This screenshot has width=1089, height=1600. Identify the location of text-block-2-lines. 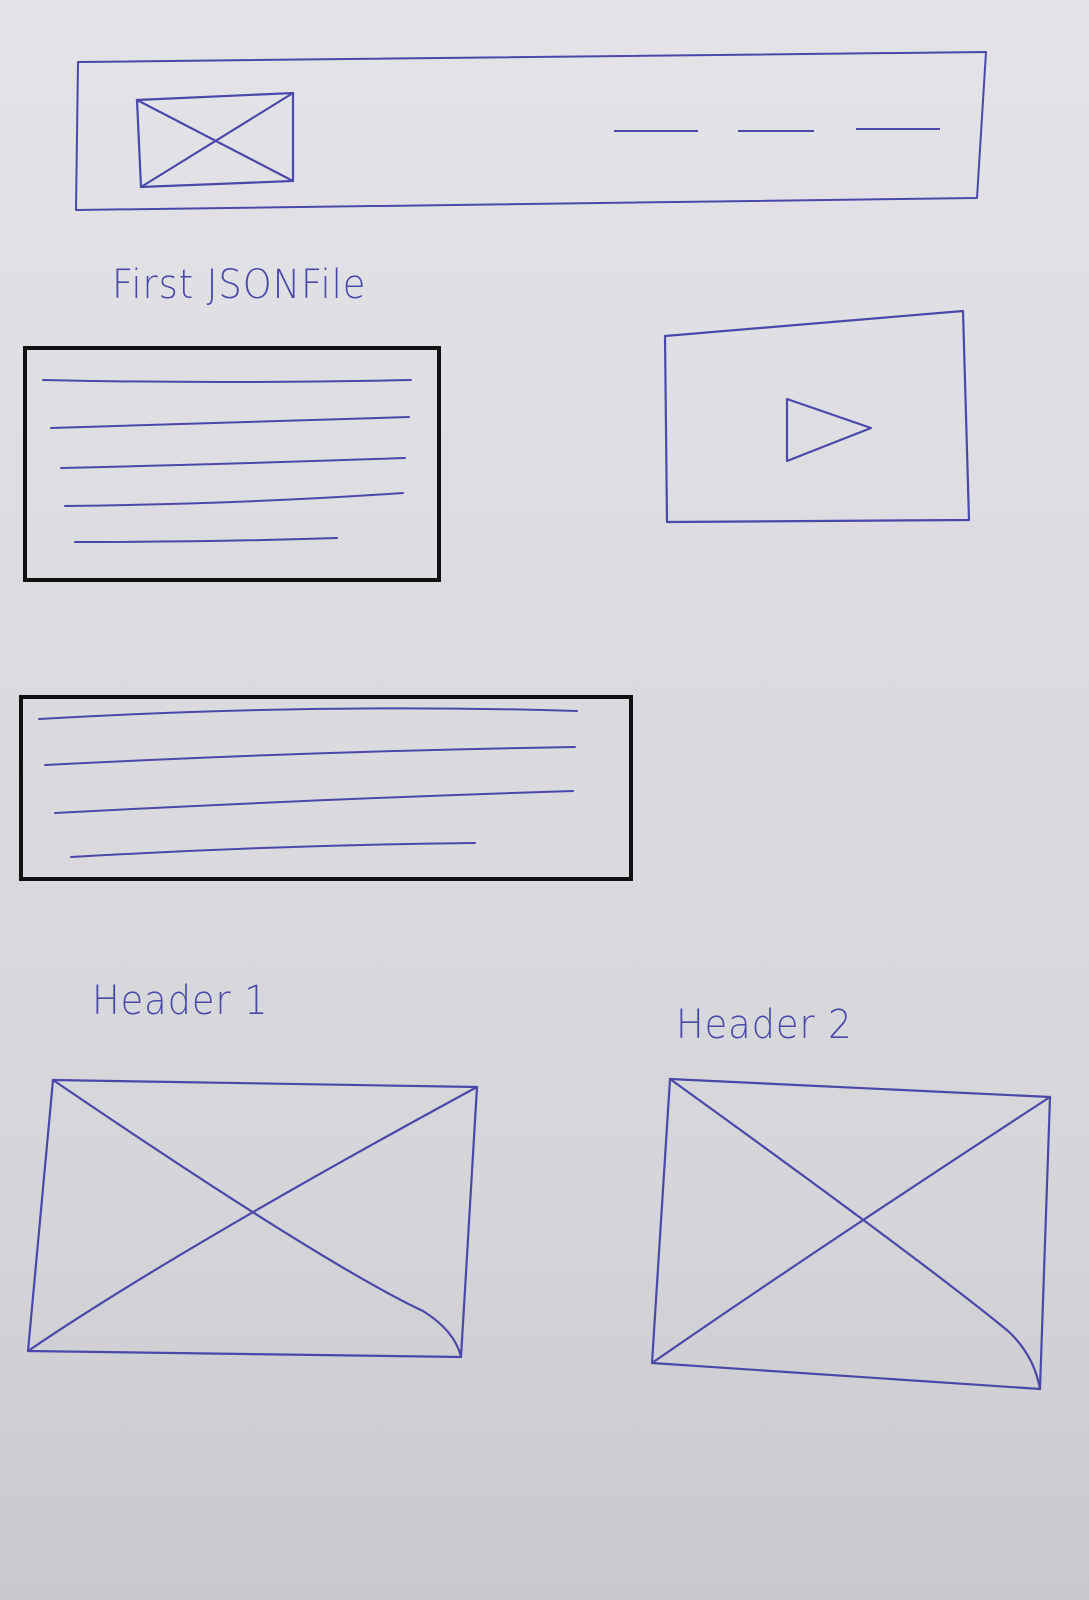
(308, 782).